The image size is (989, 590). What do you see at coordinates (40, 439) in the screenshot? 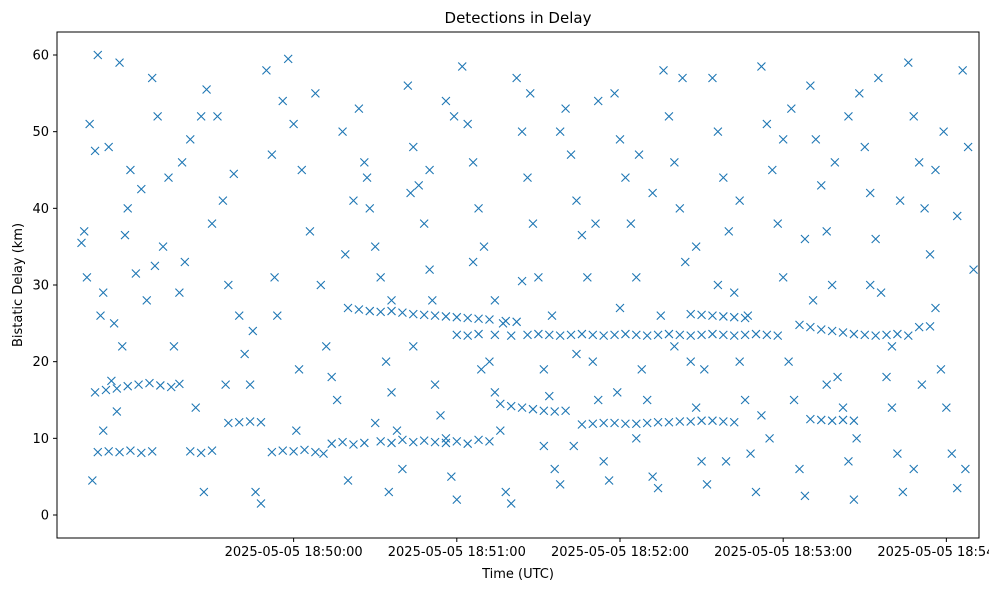
I see `y-tick-label: 10` at bounding box center [40, 439].